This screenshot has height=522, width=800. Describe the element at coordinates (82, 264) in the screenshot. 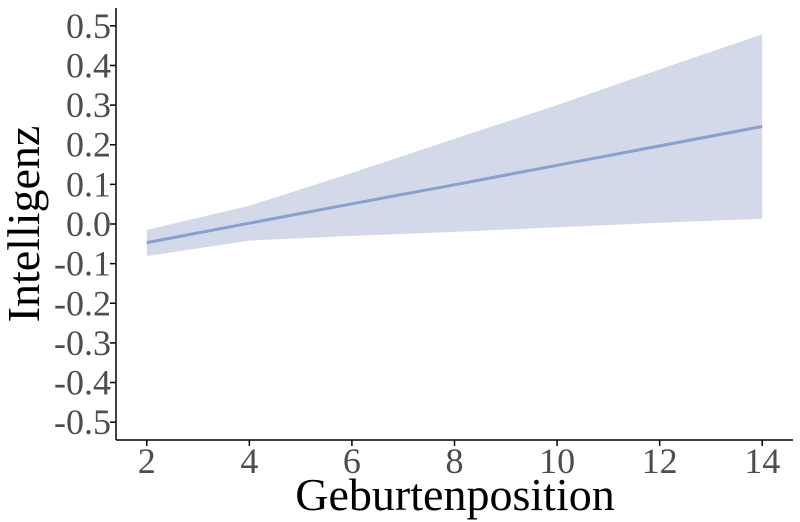

I see `y-tick-label: -0.1` at that location.